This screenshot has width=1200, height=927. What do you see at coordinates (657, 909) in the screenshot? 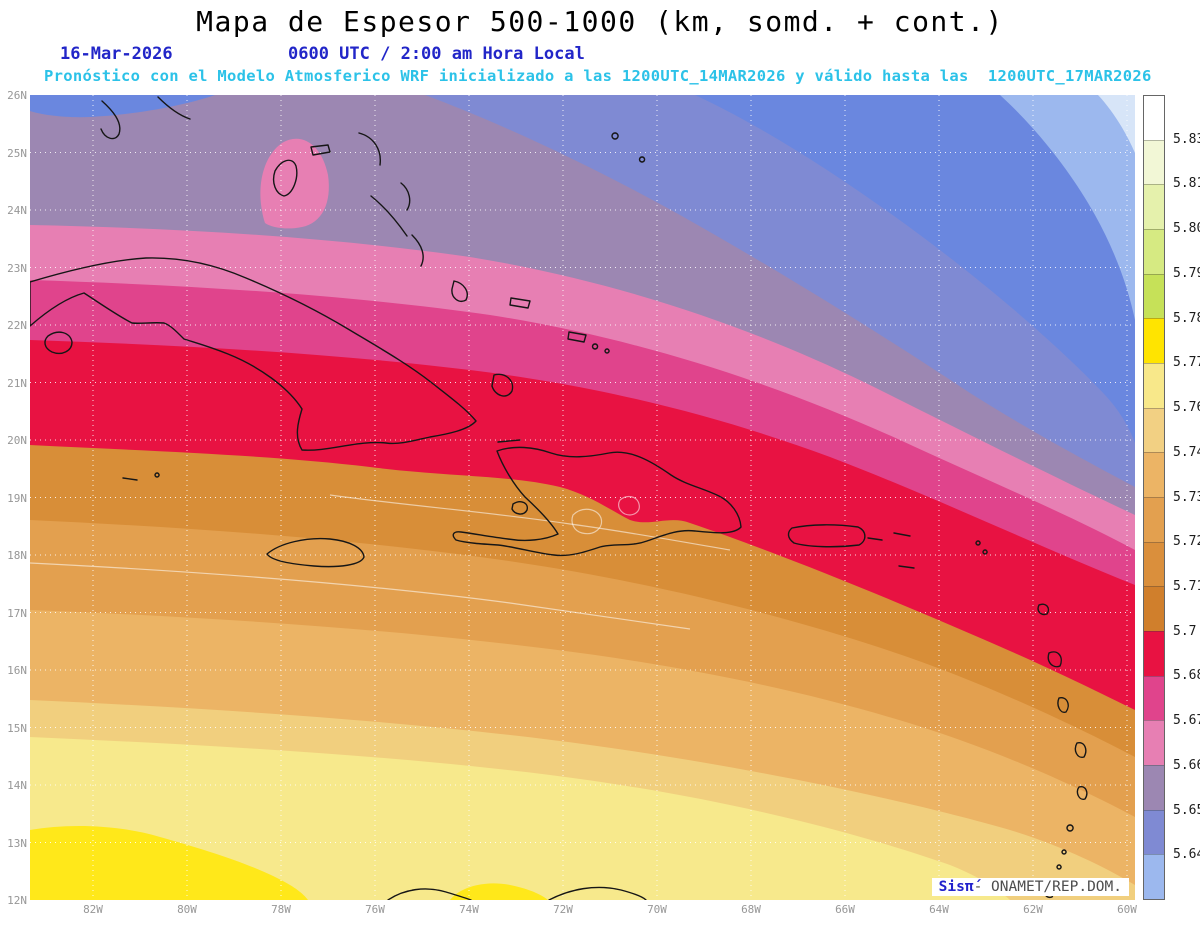
I see `lon-label: 70W` at bounding box center [657, 909].